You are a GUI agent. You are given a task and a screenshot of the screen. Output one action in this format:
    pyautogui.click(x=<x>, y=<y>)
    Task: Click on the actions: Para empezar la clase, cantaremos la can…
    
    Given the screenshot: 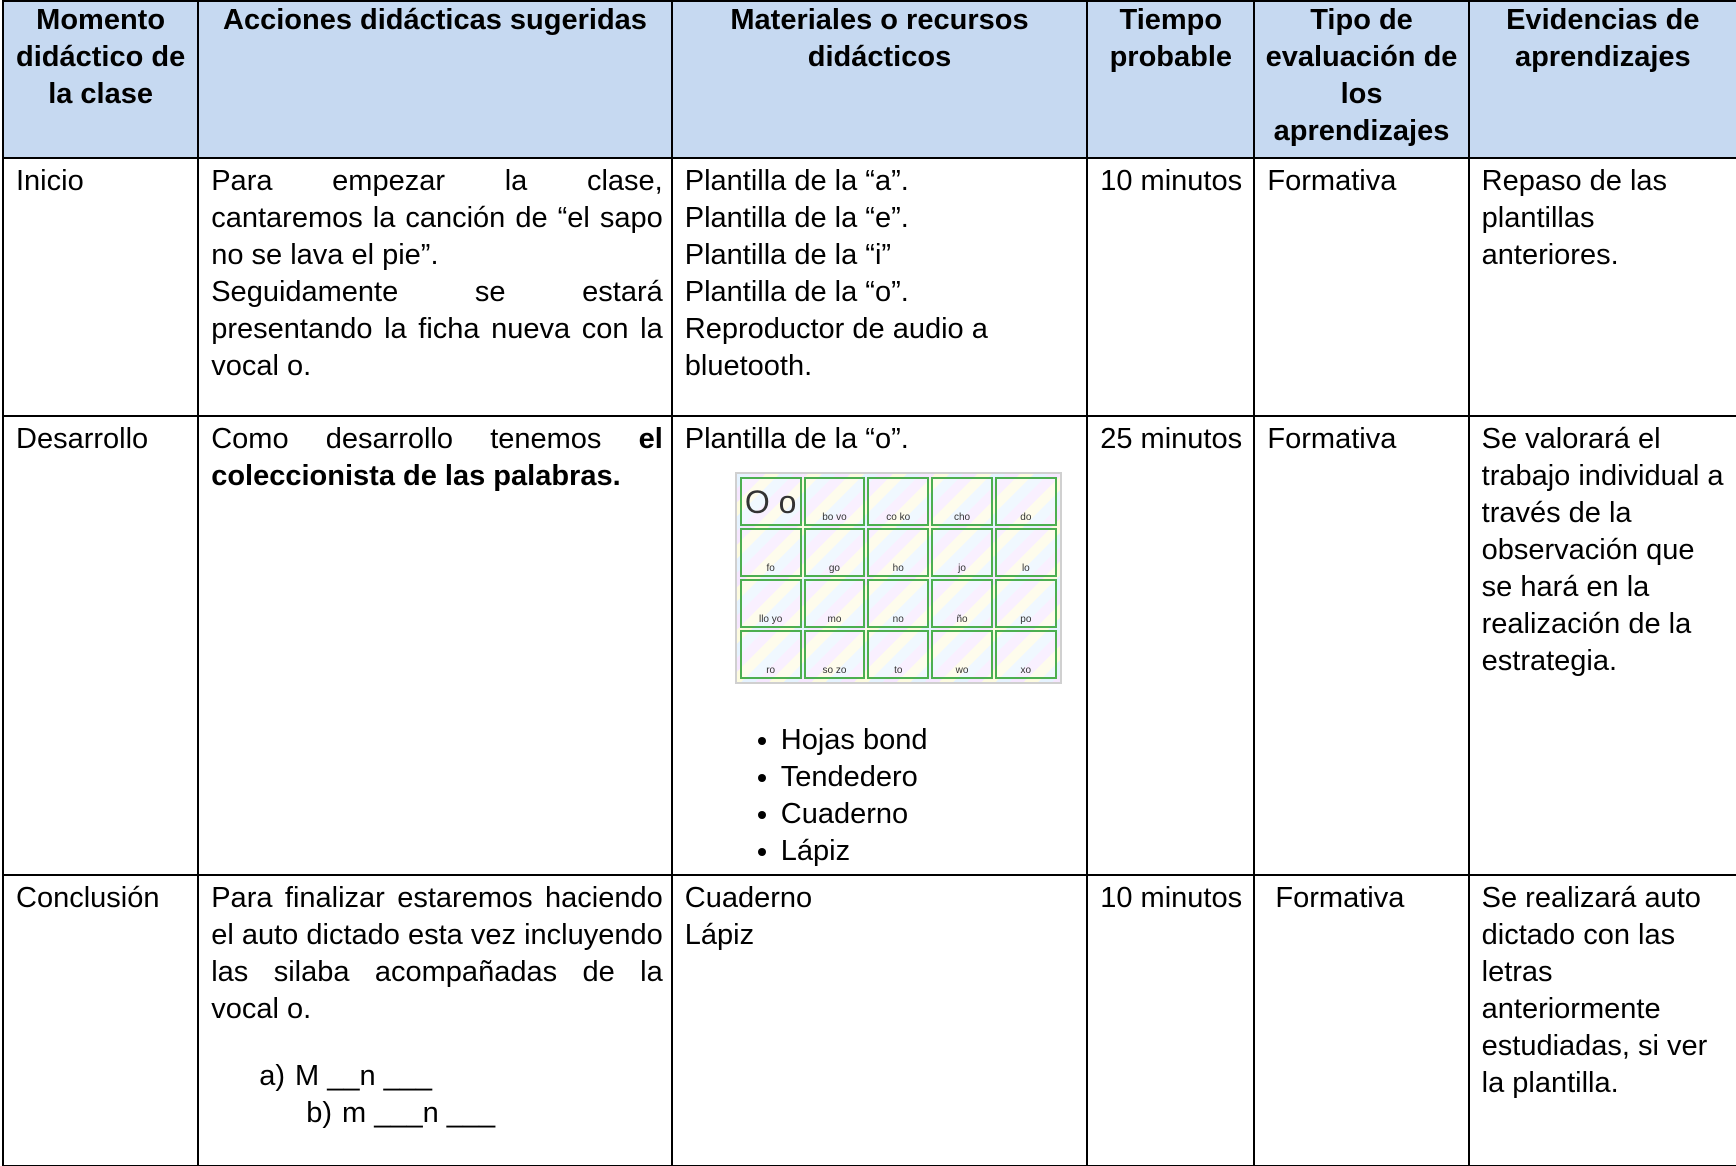 What is the action you would take?
    pyautogui.click(x=435, y=287)
    